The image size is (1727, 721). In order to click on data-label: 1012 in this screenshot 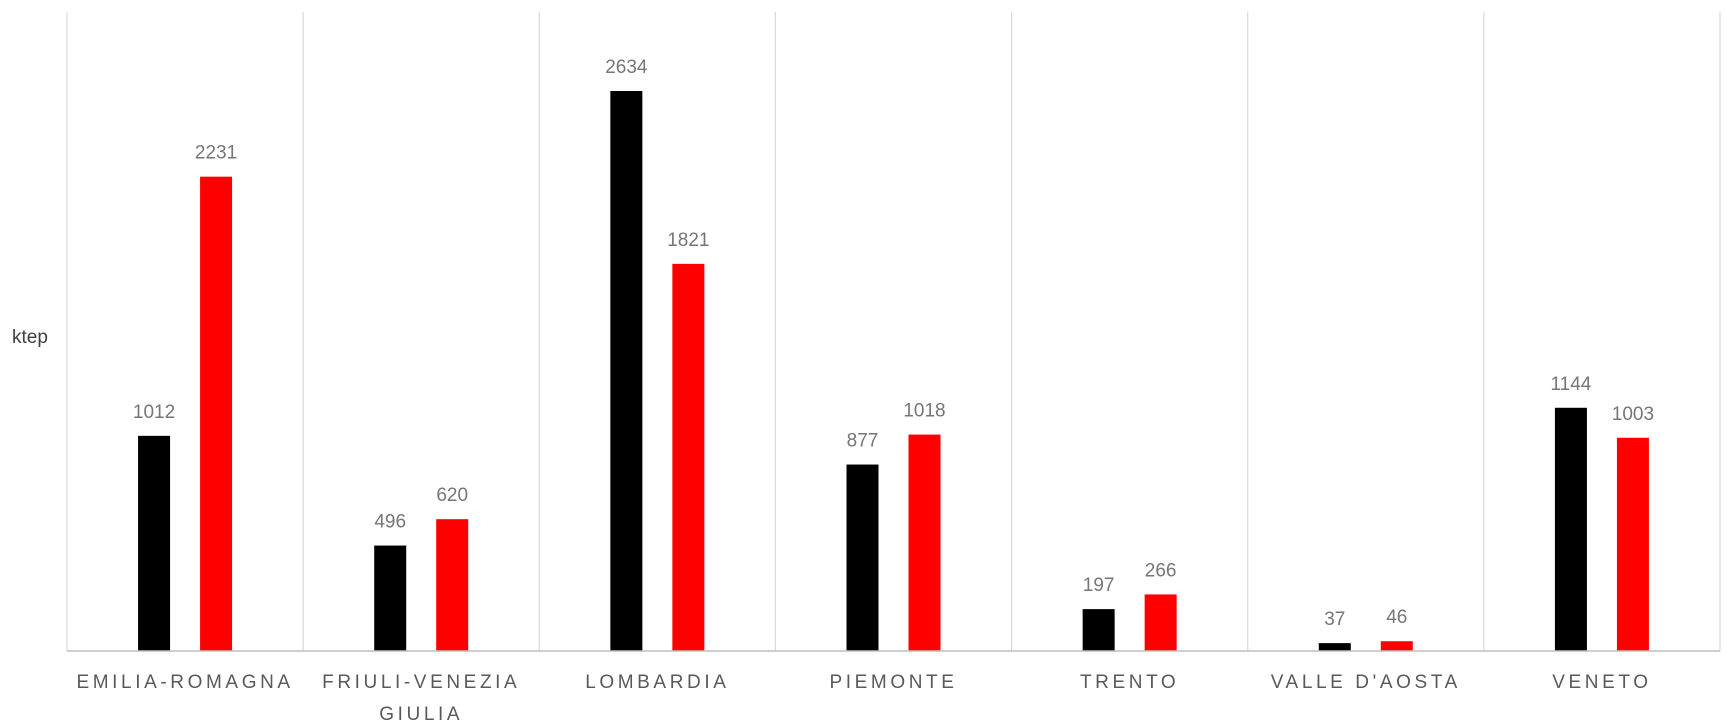, I will do `click(154, 412)`.